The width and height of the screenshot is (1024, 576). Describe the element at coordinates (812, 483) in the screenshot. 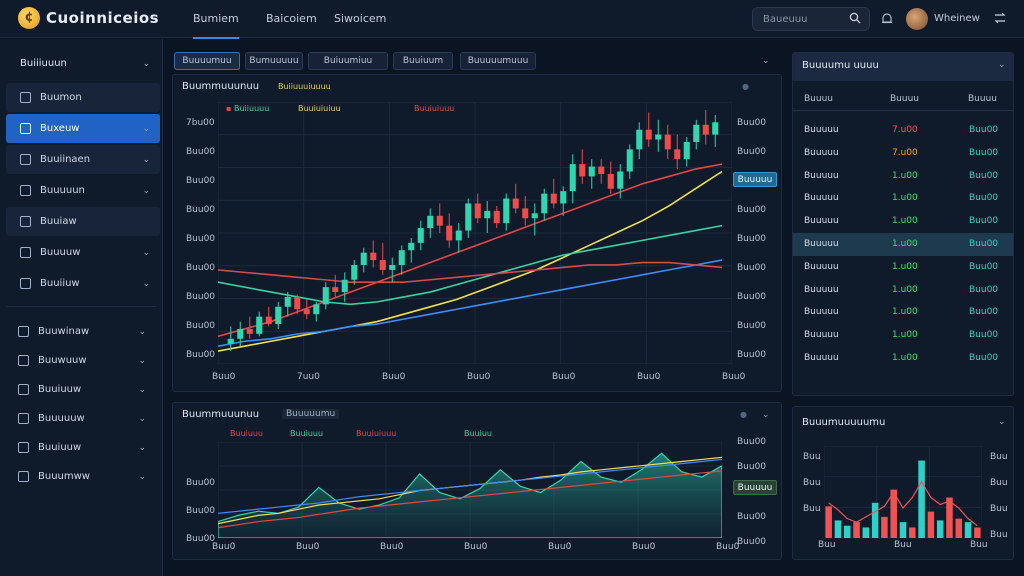

I see `bar-y-left-label-2: Buu` at that location.